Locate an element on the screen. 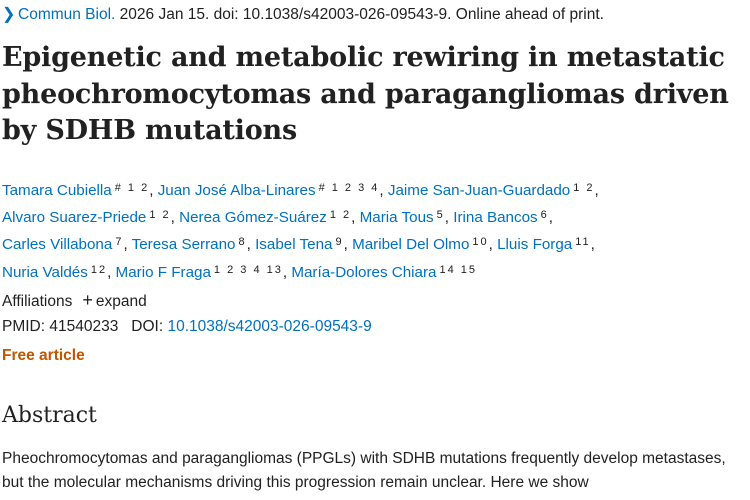 This screenshot has height=500, width=750. author-affiliation-refs: # 1 2 is located at coordinates (132, 188).